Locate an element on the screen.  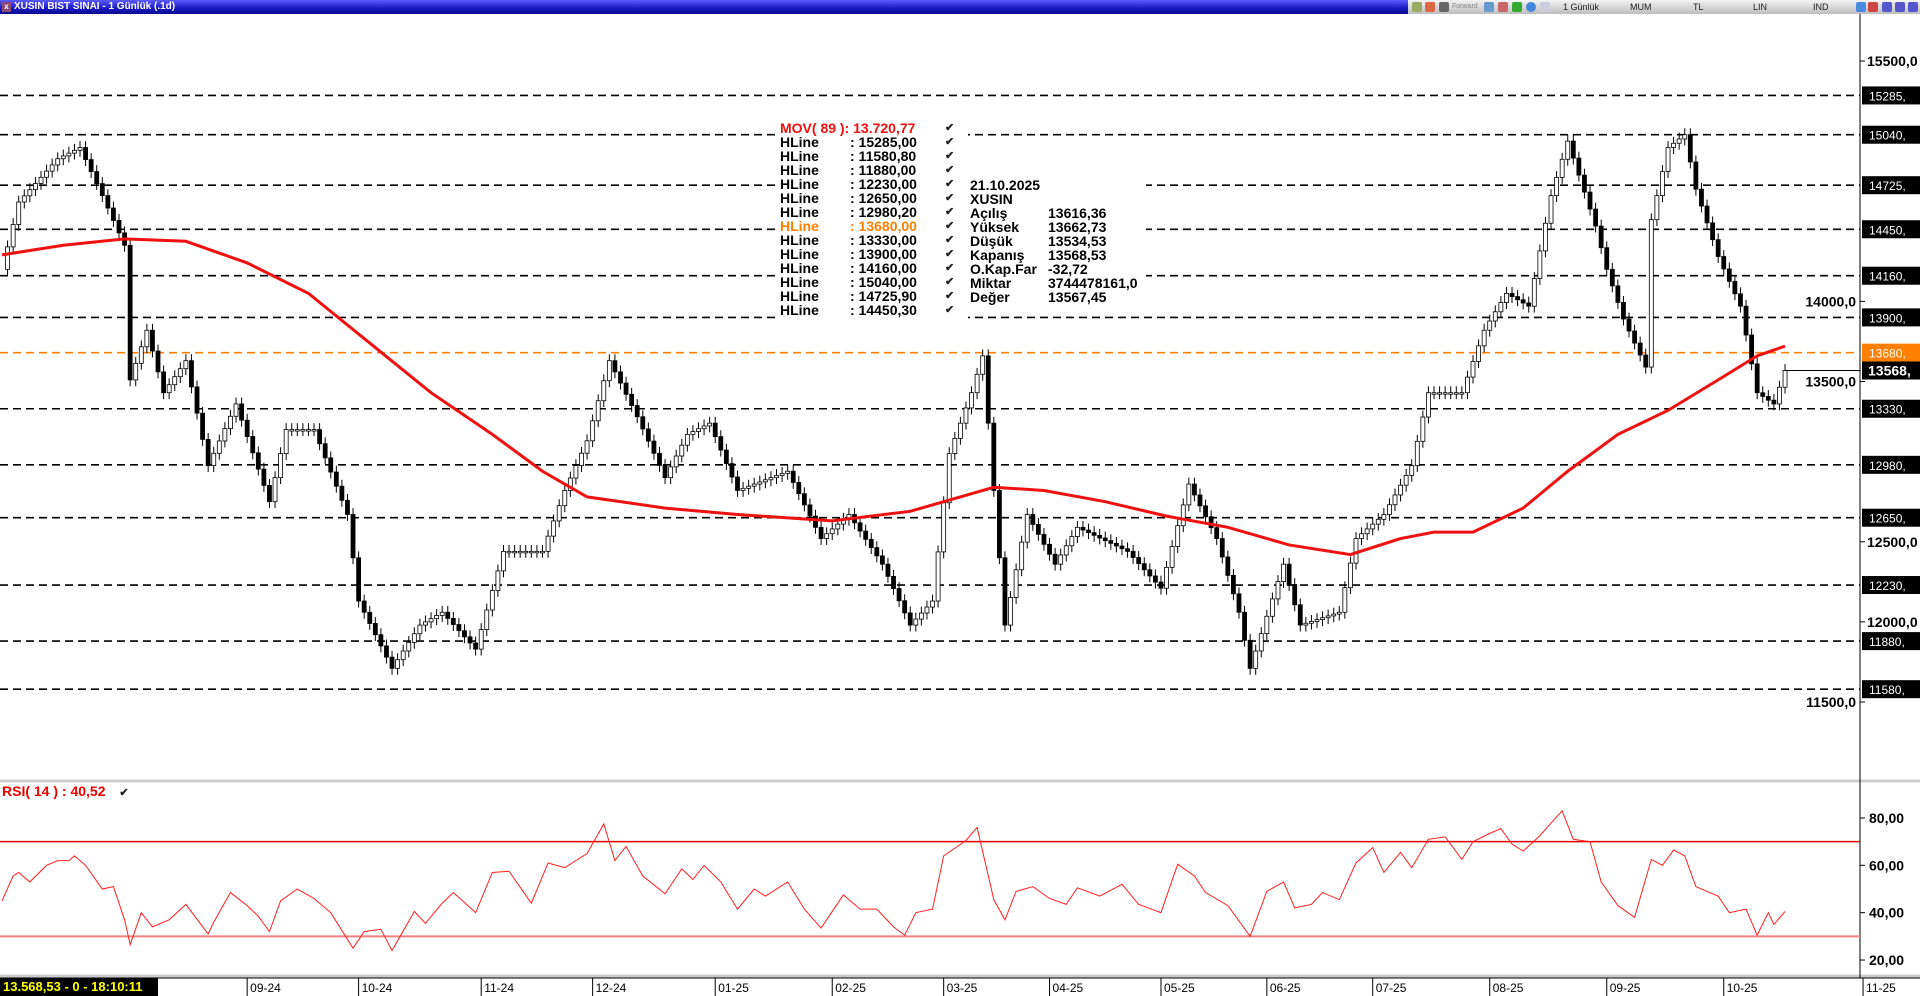
legend-hline: HLine: 14725,90 ✔ is located at coordinates (867, 296).